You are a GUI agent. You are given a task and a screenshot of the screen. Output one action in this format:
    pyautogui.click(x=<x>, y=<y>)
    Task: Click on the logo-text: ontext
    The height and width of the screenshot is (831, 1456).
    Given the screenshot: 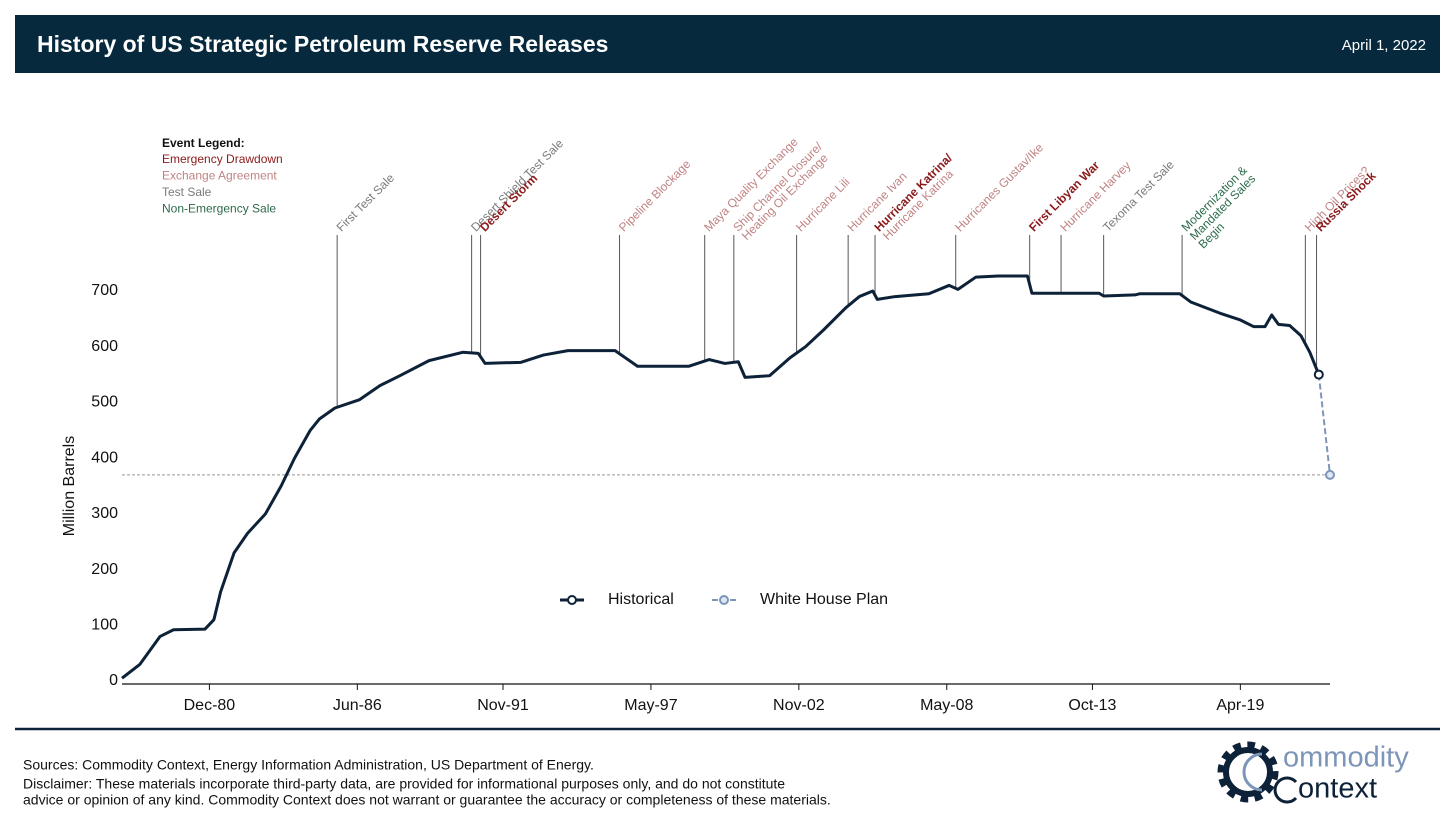 What is the action you would take?
    pyautogui.click(x=1337, y=789)
    